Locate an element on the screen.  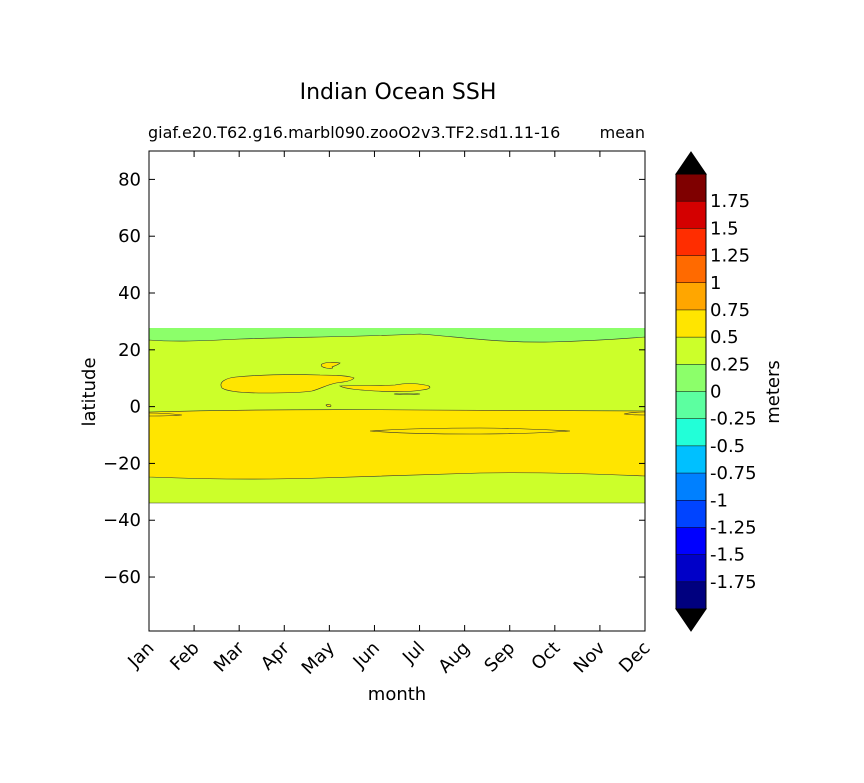
y-axis-label: latitude is located at coordinates (89, 391).